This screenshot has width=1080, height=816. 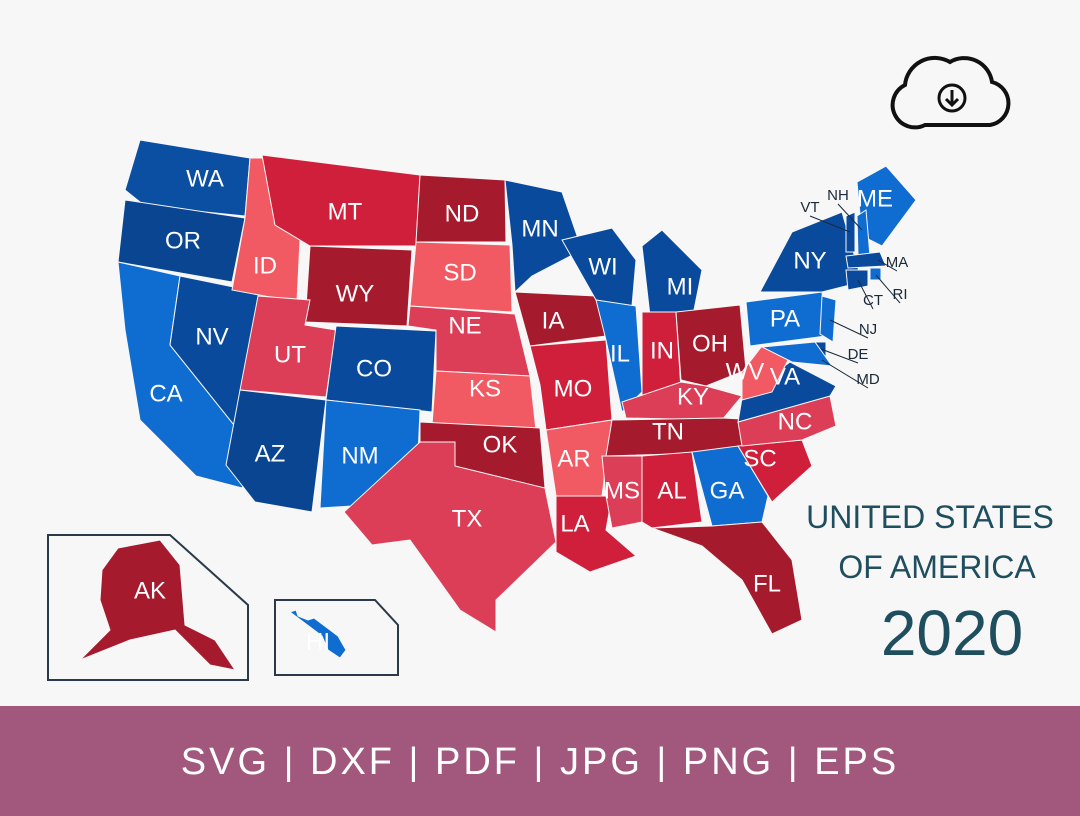 I want to click on state-label: HI, so click(x=318, y=641).